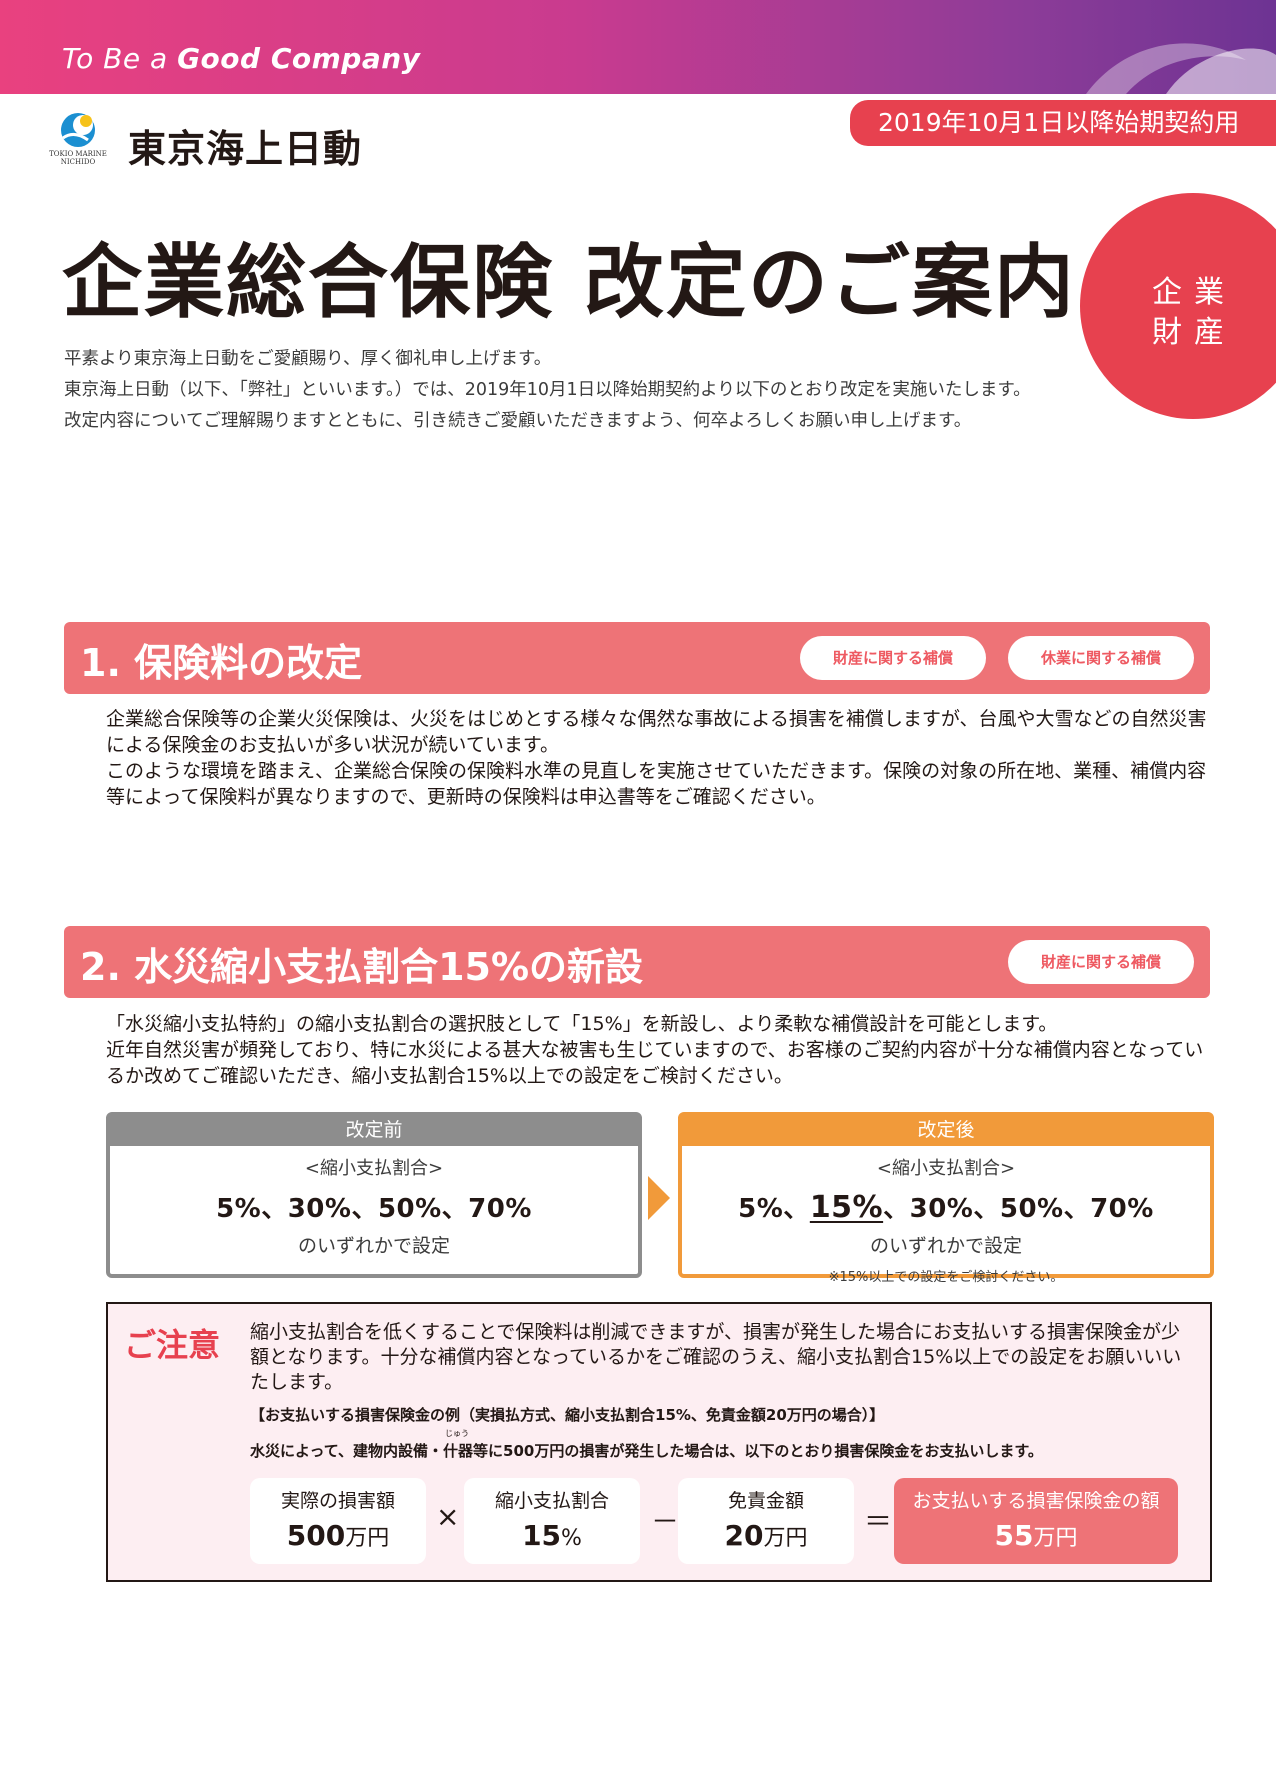 The image size is (1276, 1789). I want to click on tag-business-interruption: 休業に関する補償, so click(1101, 658).